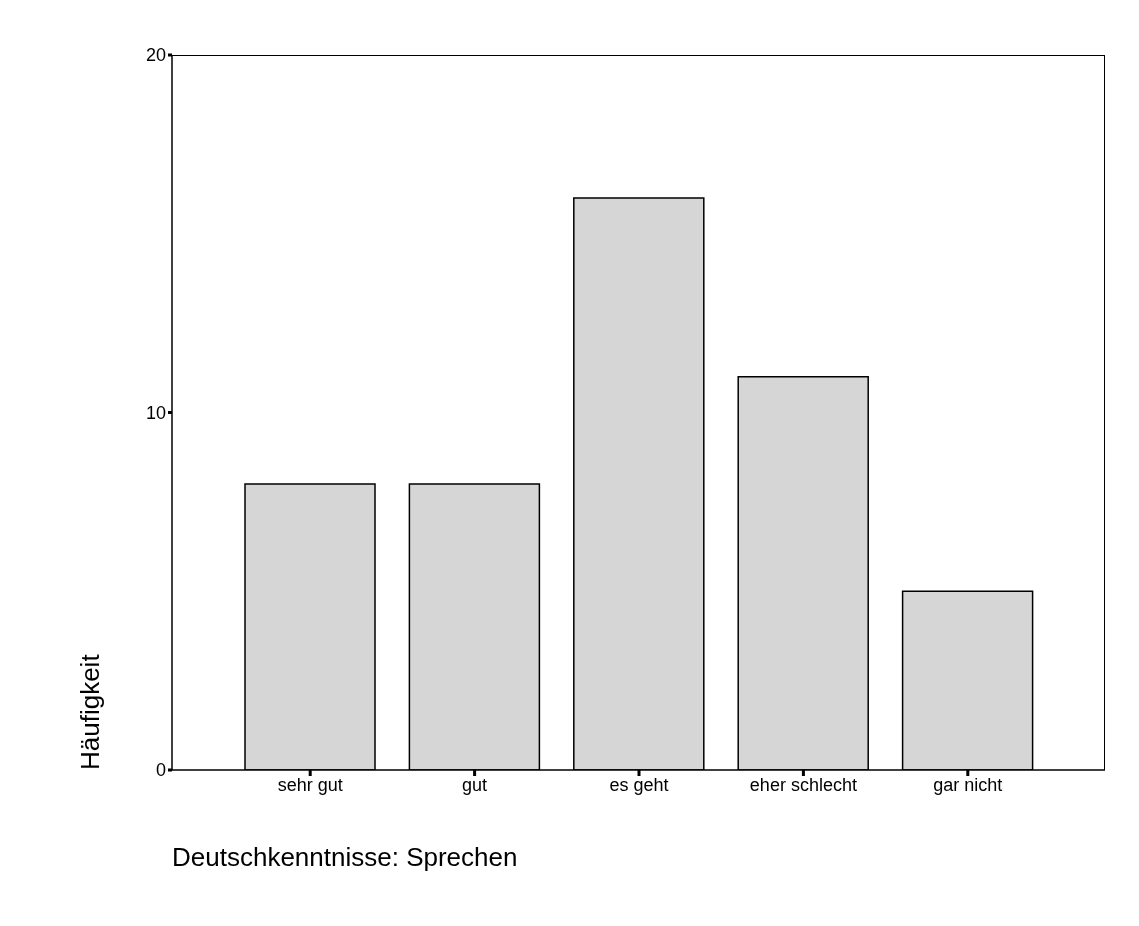 This screenshot has height=926, width=1139. What do you see at coordinates (639, 784) in the screenshot?
I see `x-tick-label: es geht` at bounding box center [639, 784].